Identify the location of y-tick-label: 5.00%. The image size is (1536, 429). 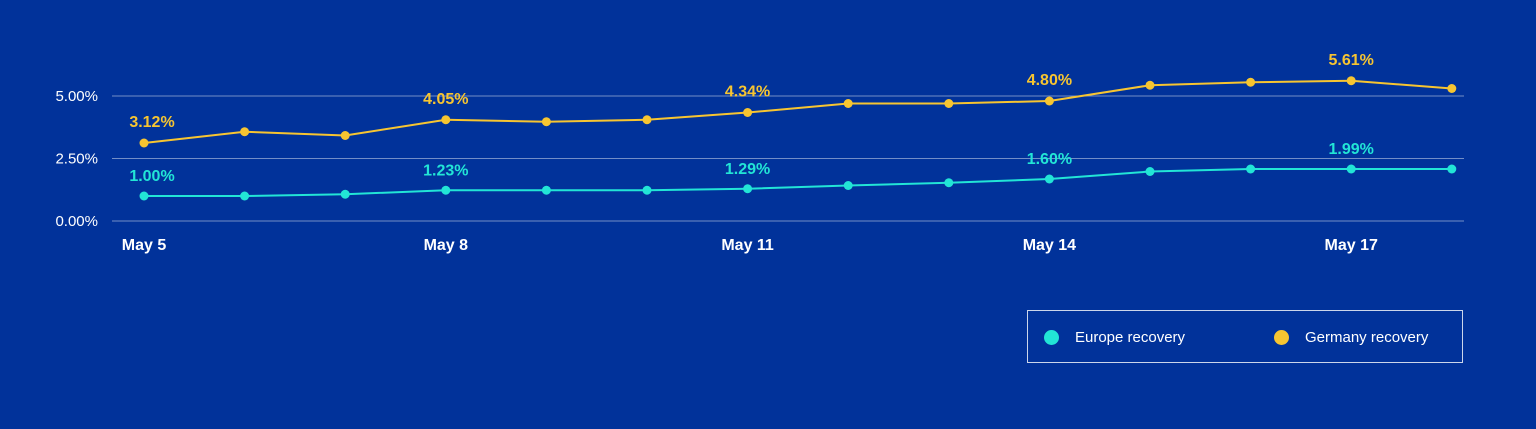
(76, 96).